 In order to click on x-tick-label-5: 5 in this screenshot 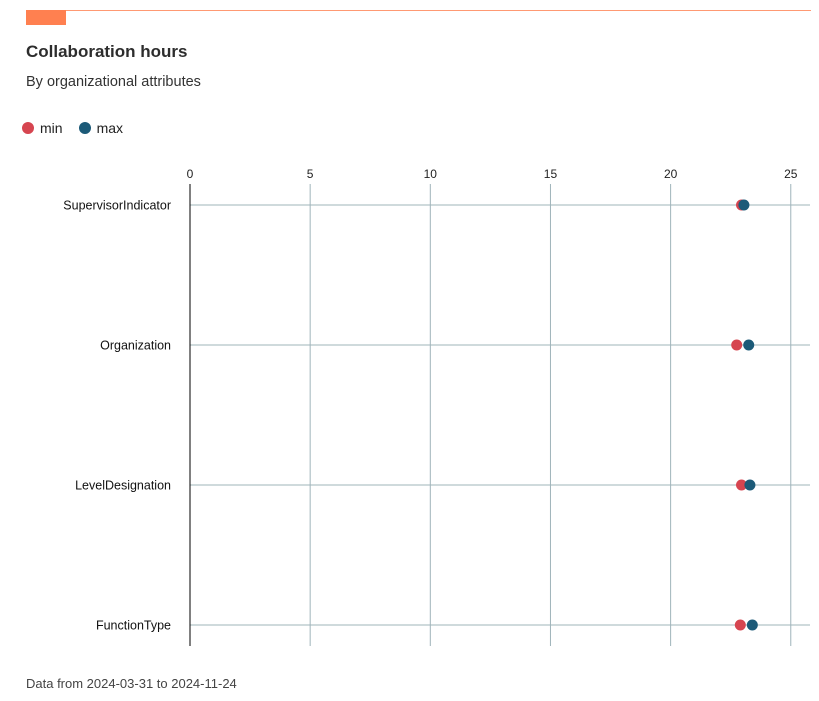, I will do `click(310, 174)`.